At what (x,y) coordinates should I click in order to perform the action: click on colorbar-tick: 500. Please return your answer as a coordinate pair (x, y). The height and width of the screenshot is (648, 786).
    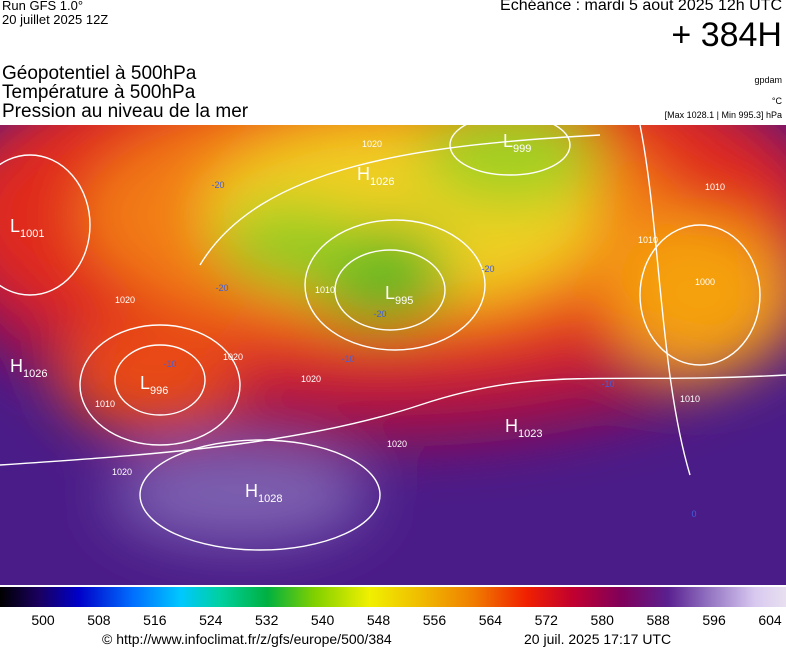
    Looking at the image, I should click on (43, 620).